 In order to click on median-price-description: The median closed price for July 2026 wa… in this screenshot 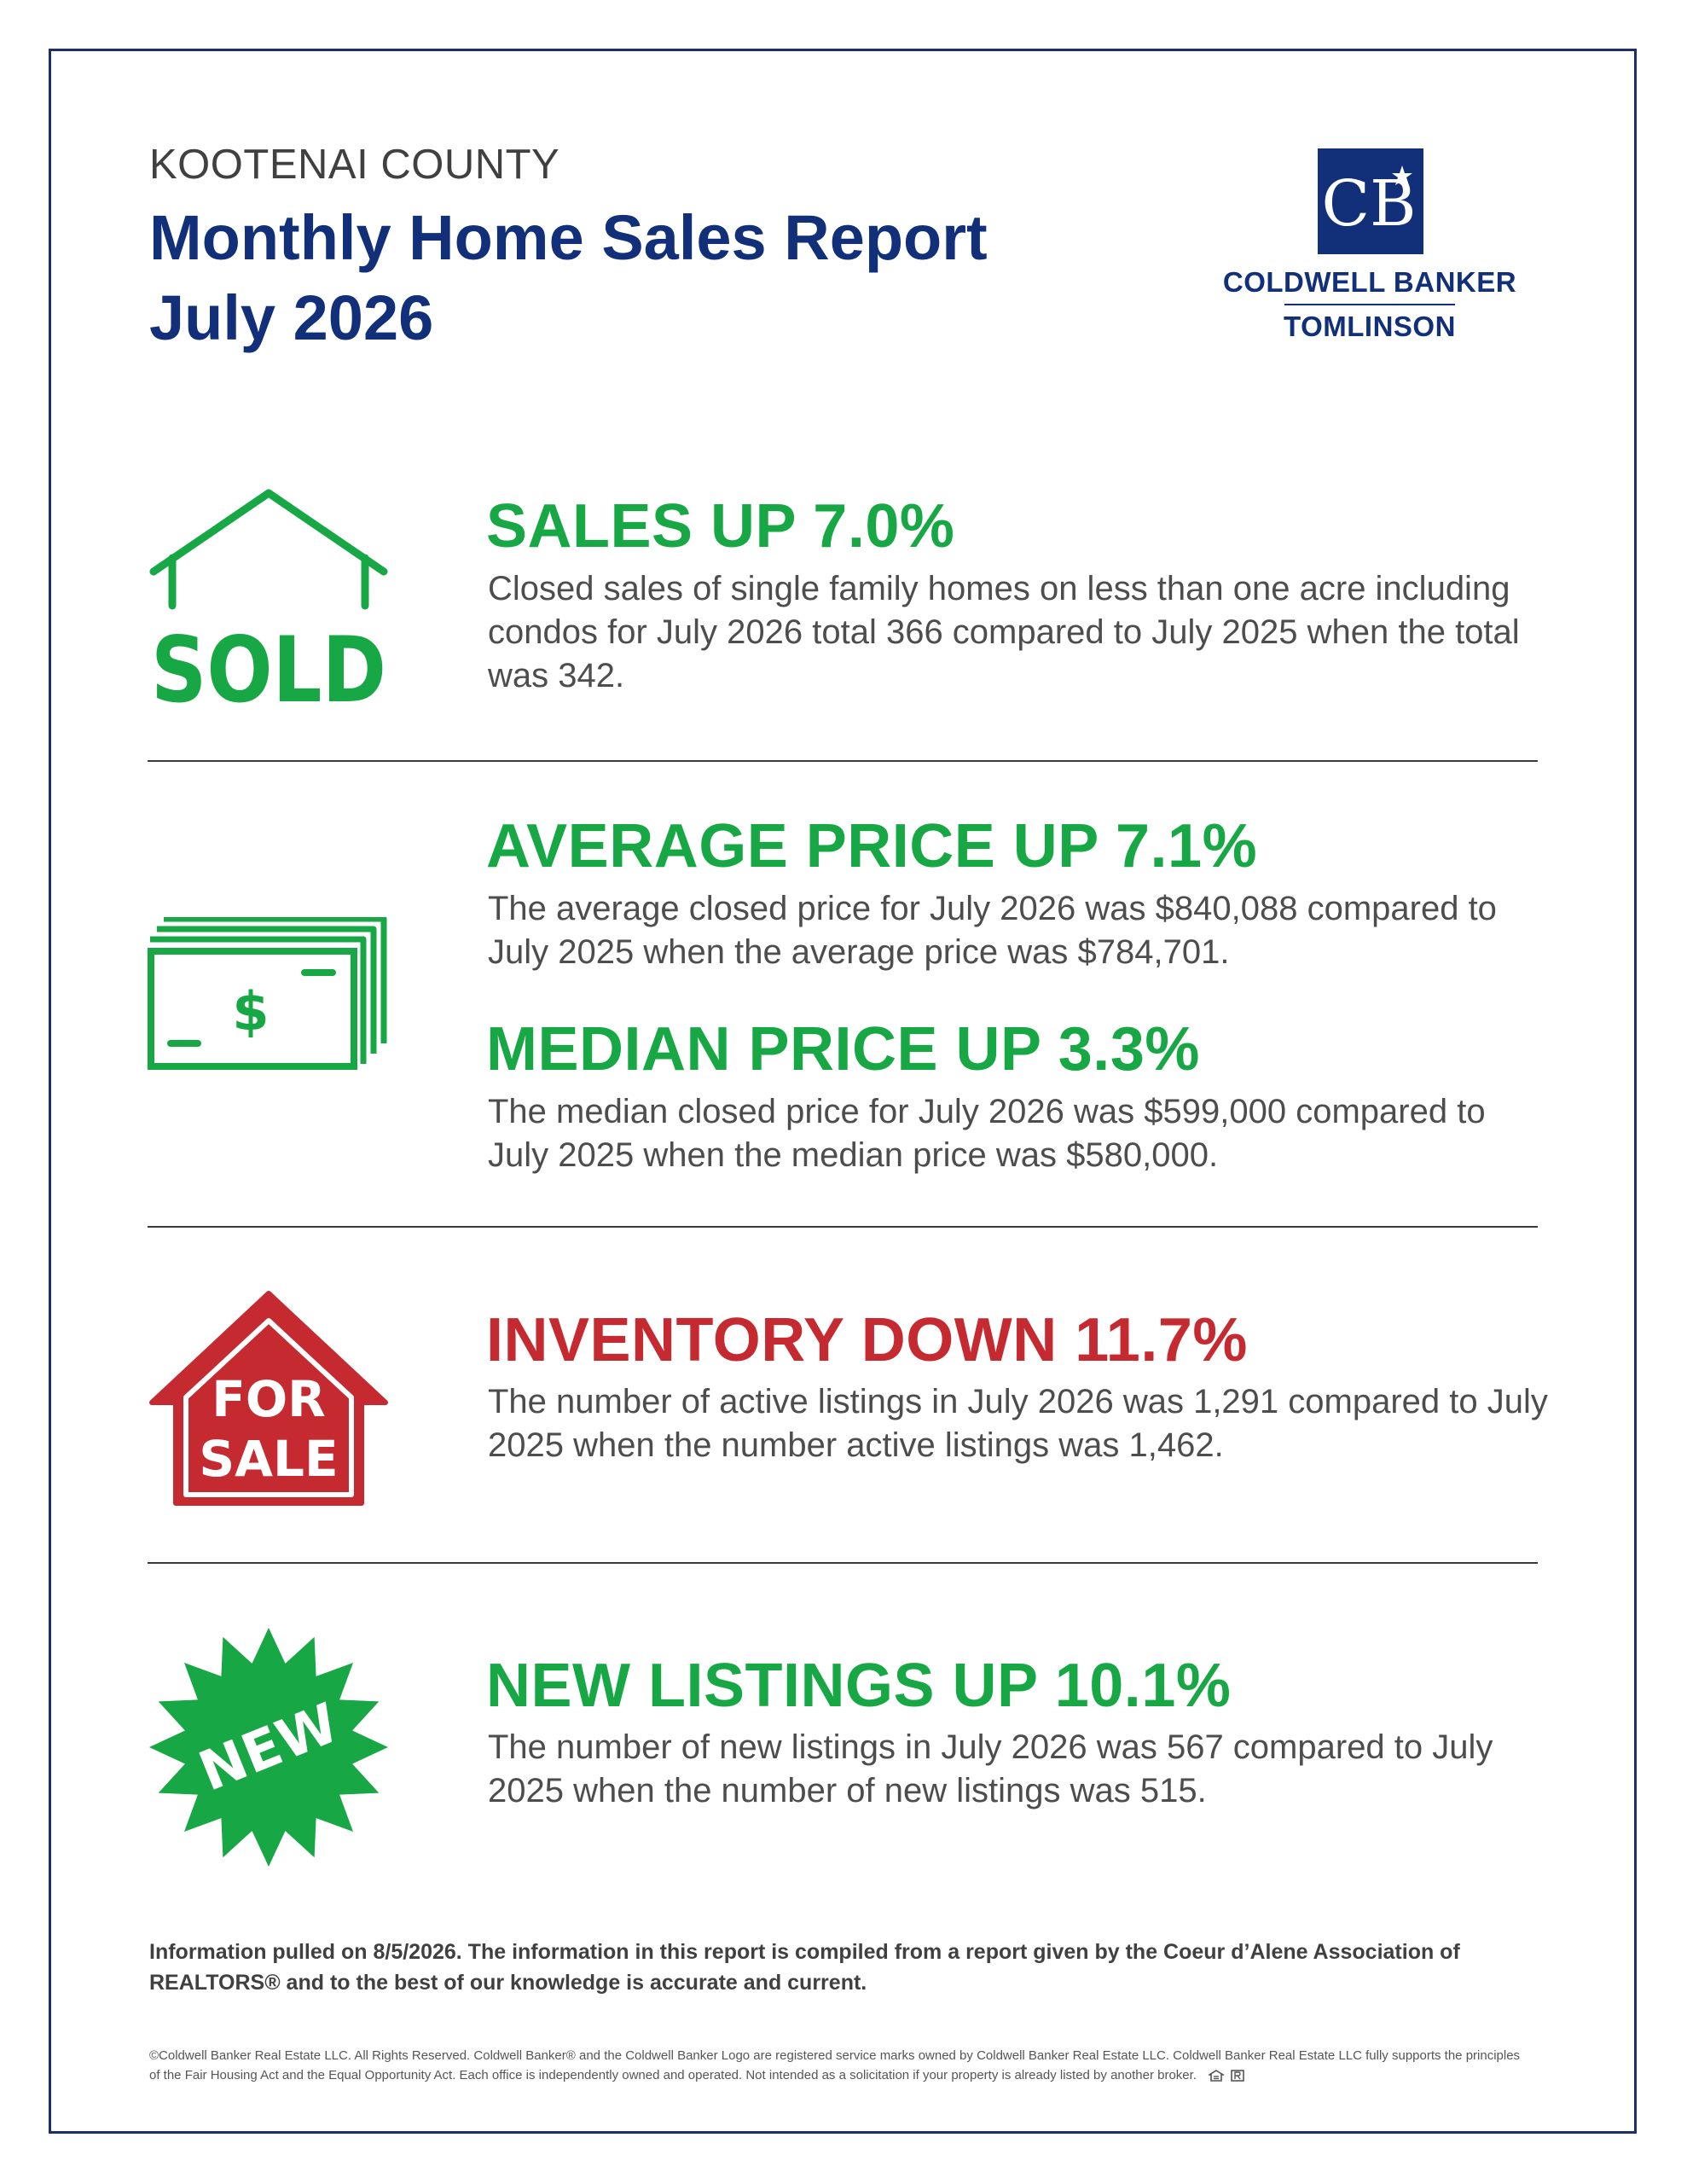, I will do `click(987, 1134)`.